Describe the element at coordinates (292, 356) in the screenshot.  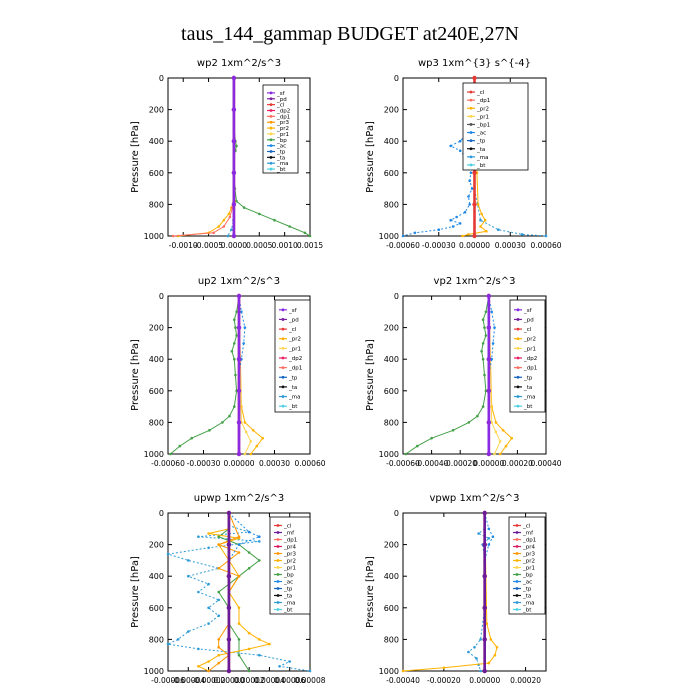
I see `legend: _sf _pd _cl _pr2 _pr1 _dp2 _dp1 _tp _ta _ma _bt` at that location.